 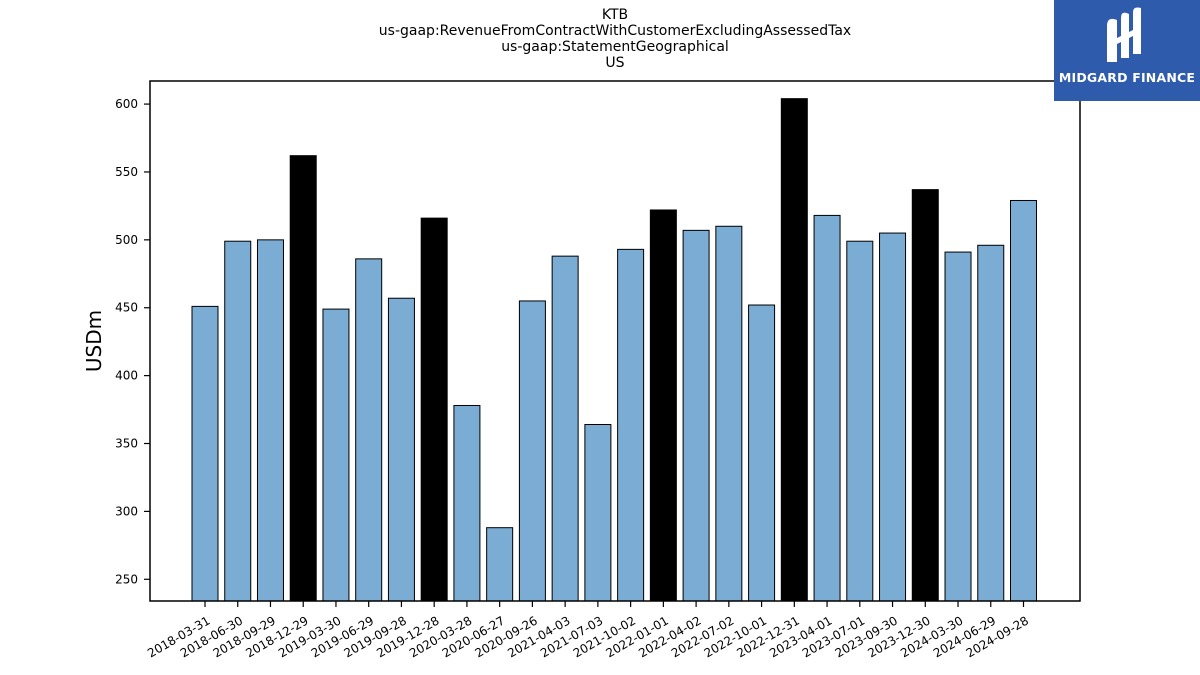 I want to click on midgard-finance-logo: MIDGARD FINANCE, so click(x=1127, y=50).